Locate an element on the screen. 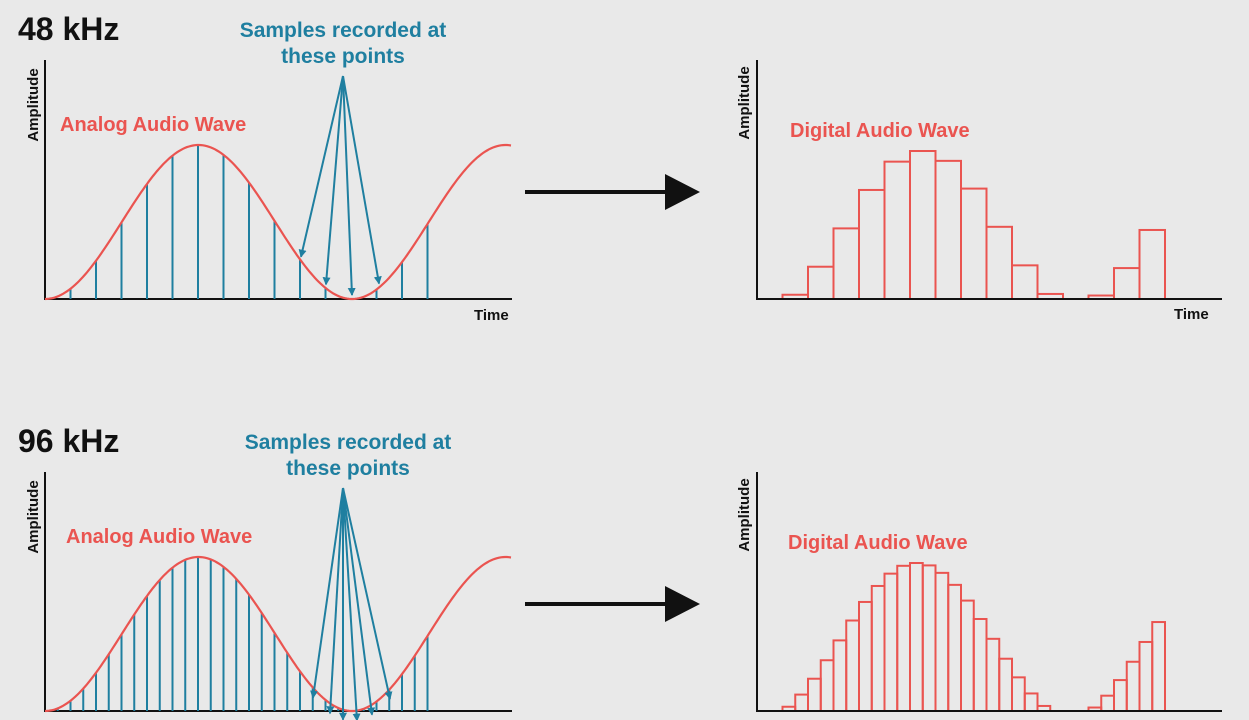 This screenshot has height=720, width=1249. sample-rate: 48 kHz is located at coordinates (68, 29).